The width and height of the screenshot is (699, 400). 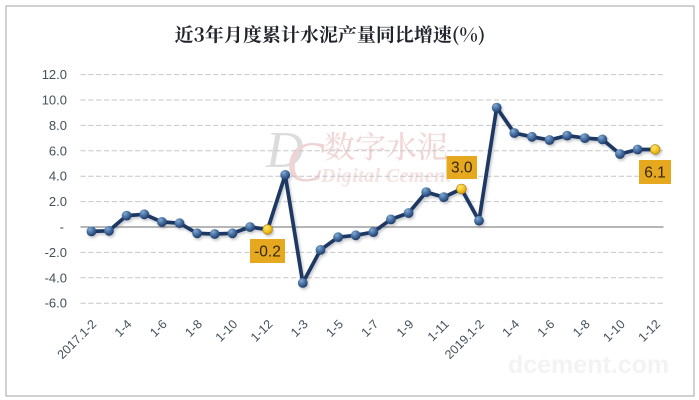 What do you see at coordinates (462, 168) in the screenshot?
I see `svg-text: 3.0` at bounding box center [462, 168].